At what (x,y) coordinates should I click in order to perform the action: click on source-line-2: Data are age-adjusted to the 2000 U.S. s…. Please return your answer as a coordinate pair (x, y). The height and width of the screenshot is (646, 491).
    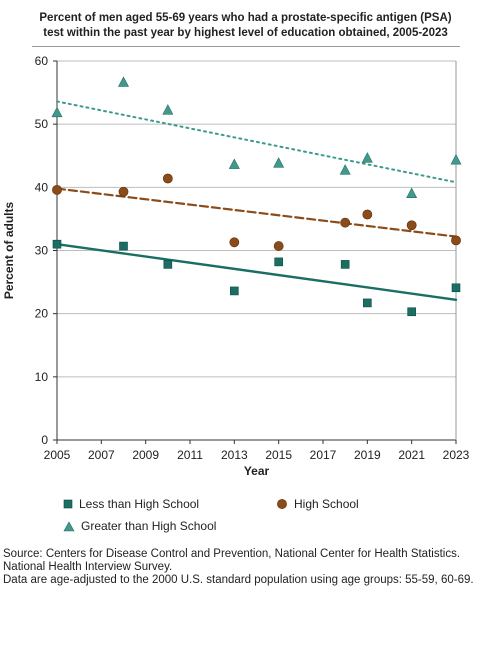
    Looking at the image, I should click on (238, 580).